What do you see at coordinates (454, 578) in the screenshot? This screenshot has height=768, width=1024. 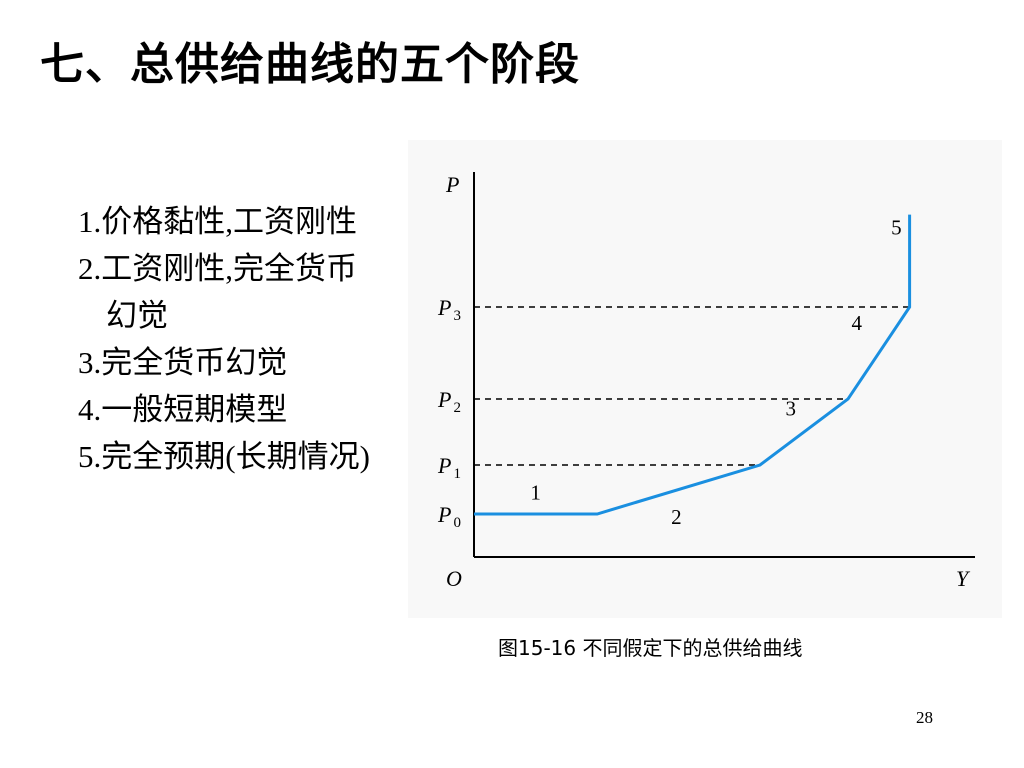 I see `origin-label: O` at bounding box center [454, 578].